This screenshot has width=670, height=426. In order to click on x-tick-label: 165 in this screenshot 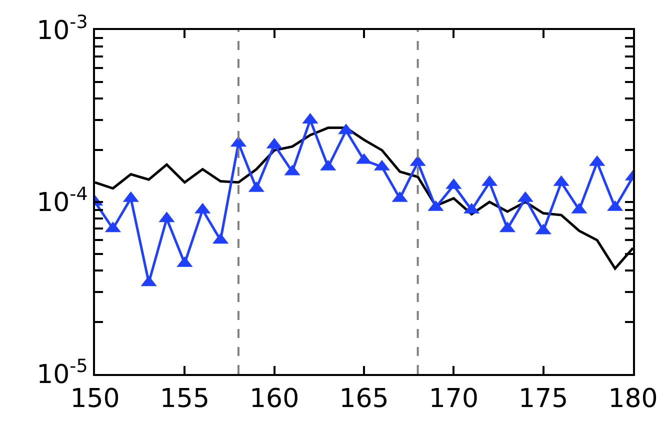, I will do `click(364, 399)`.